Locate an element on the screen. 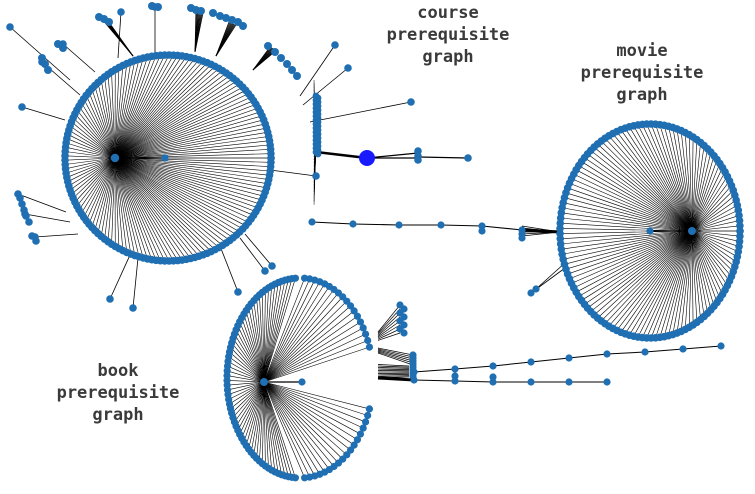 The image size is (755, 494). course-label-line-2: prerequisite is located at coordinates (448, 35).